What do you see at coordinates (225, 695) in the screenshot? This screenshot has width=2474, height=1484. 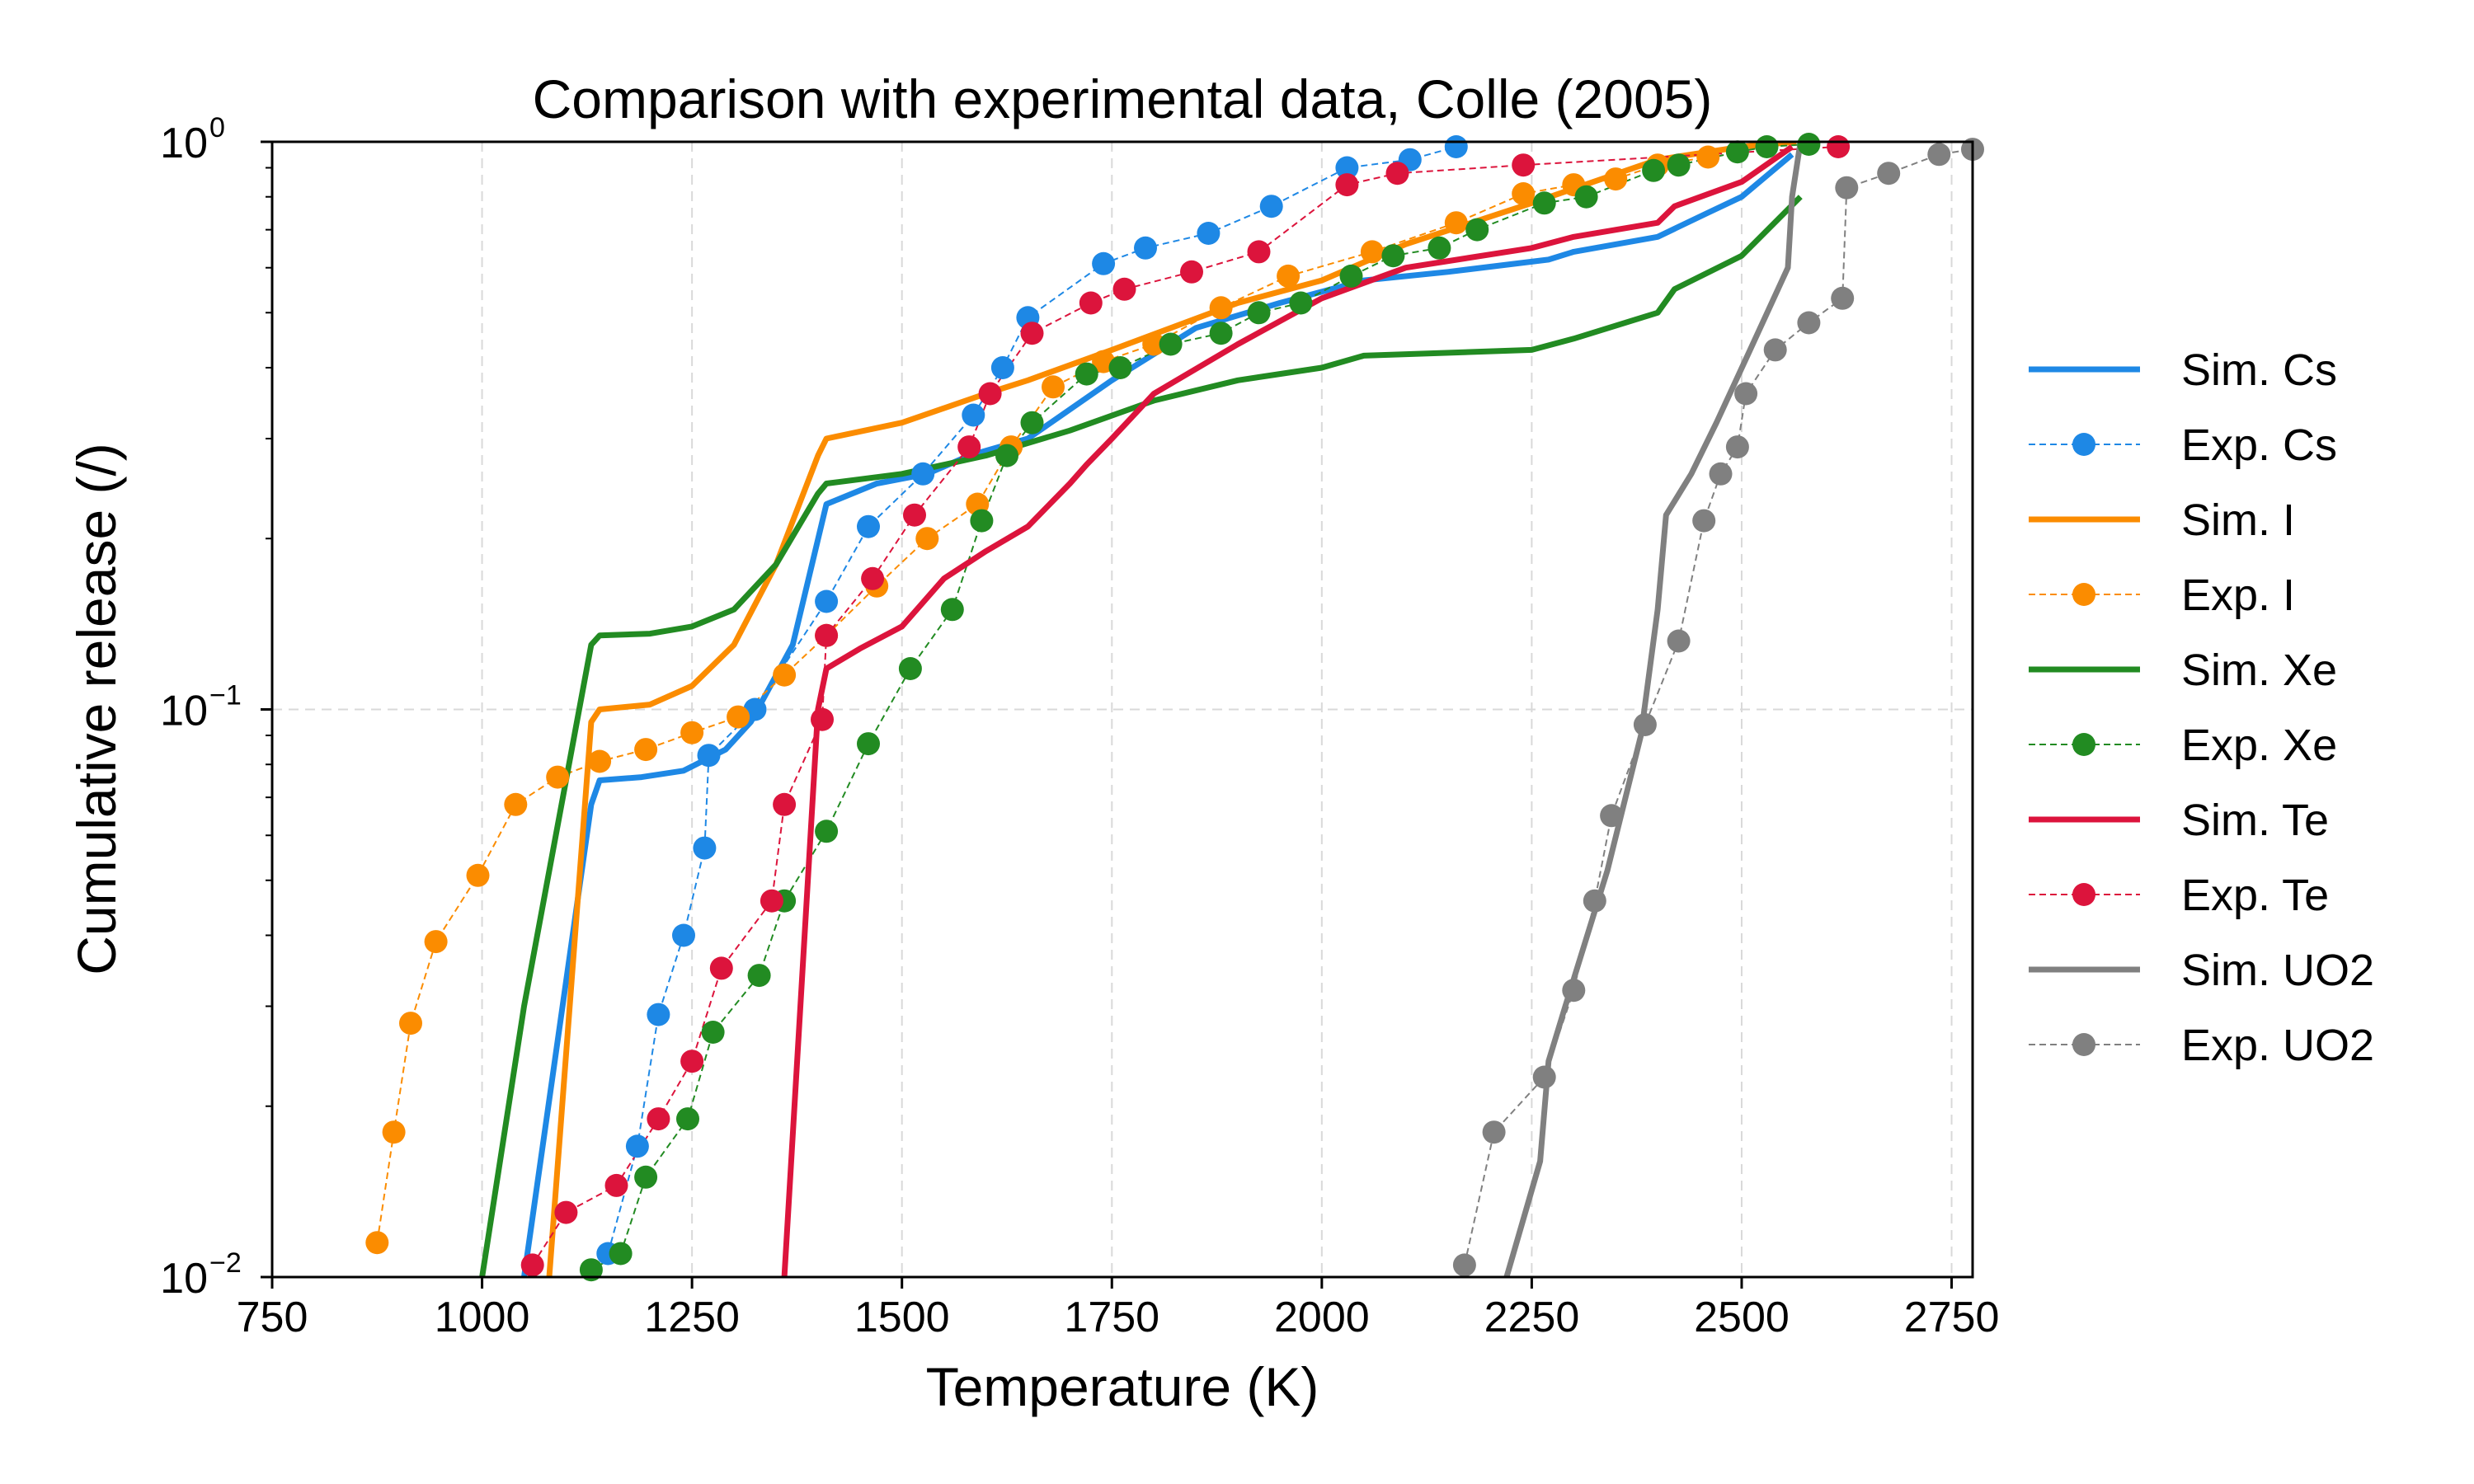 I see `y-tick-exponent: −1` at bounding box center [225, 695].